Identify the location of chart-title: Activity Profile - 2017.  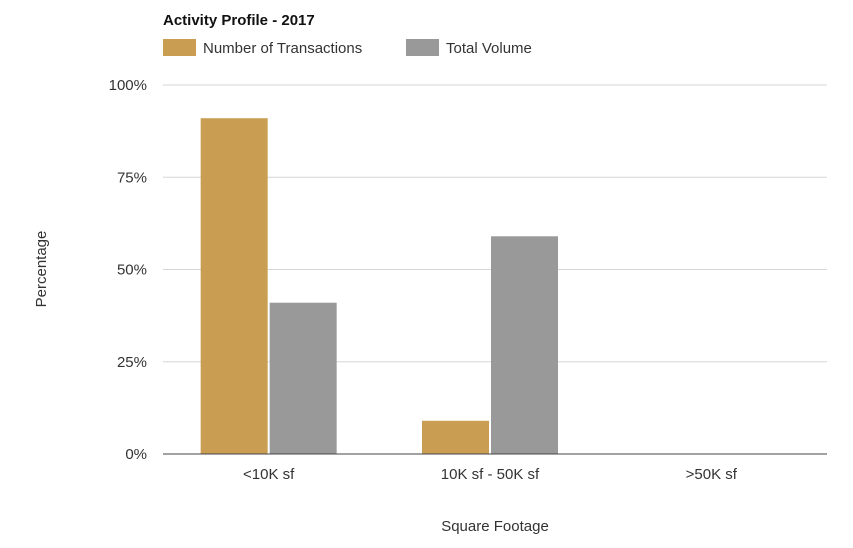
(239, 20).